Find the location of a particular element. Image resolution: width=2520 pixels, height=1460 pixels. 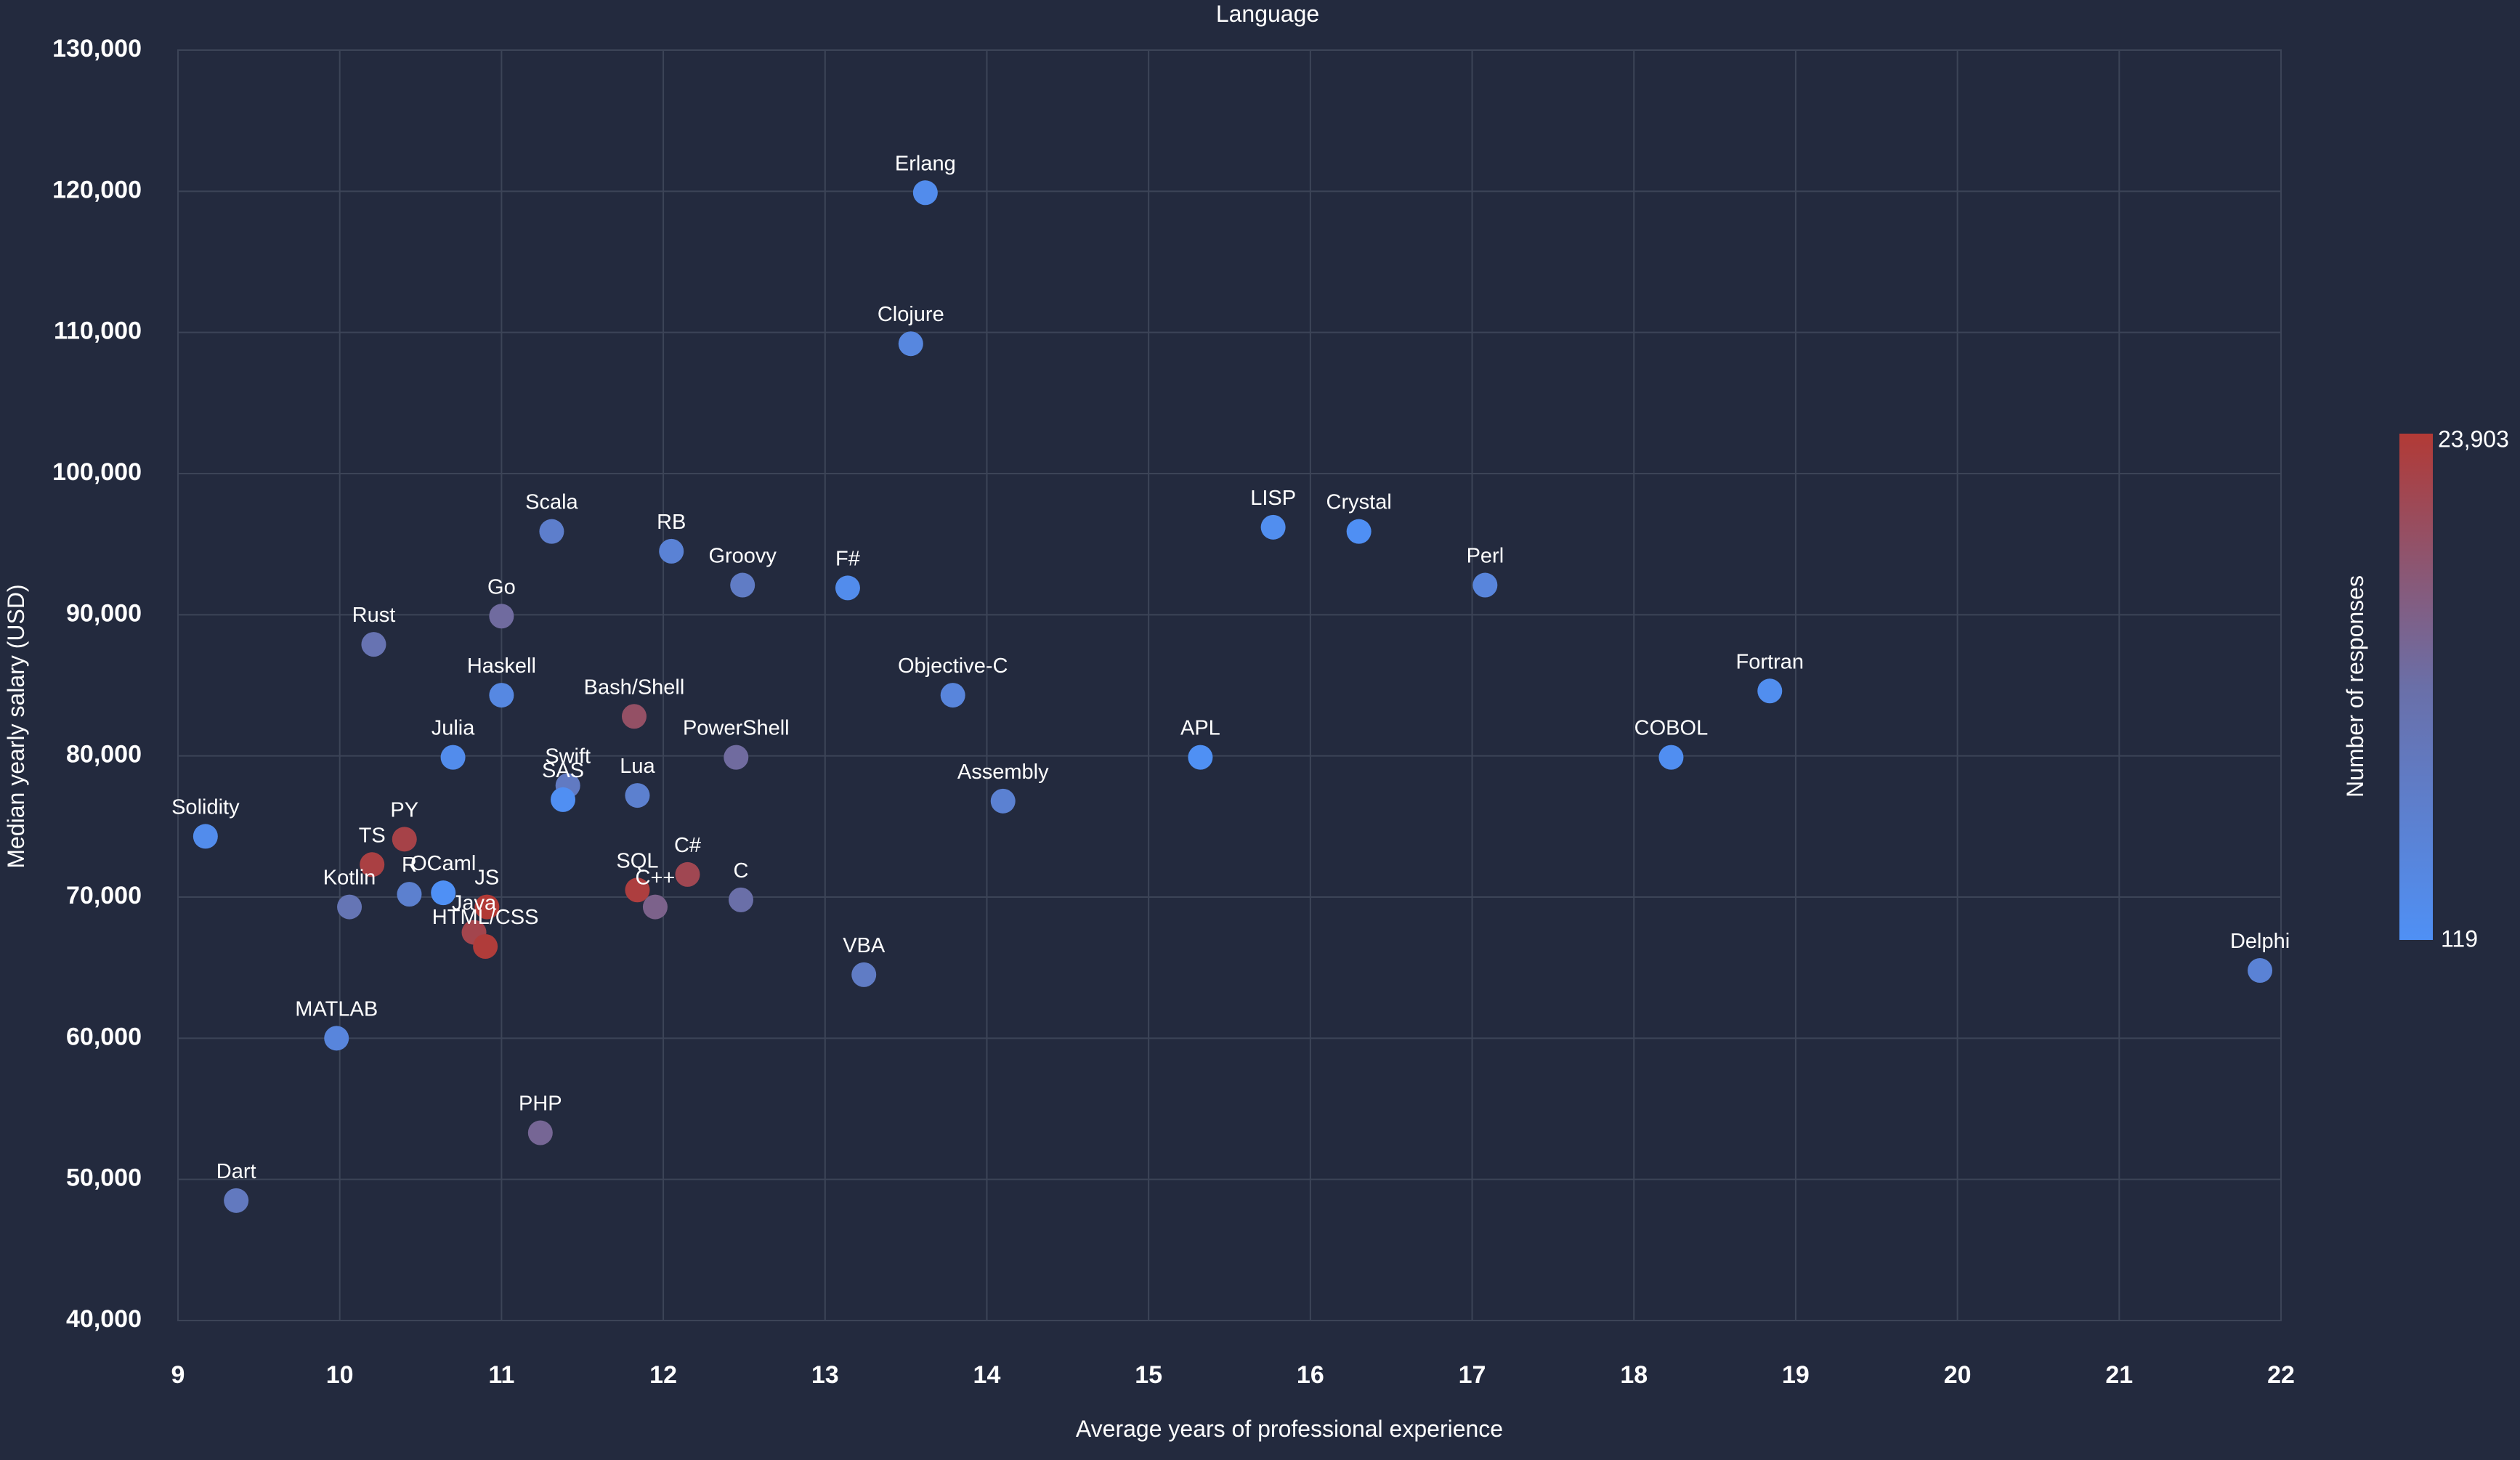

data-point: LISP is located at coordinates (1273, 513).